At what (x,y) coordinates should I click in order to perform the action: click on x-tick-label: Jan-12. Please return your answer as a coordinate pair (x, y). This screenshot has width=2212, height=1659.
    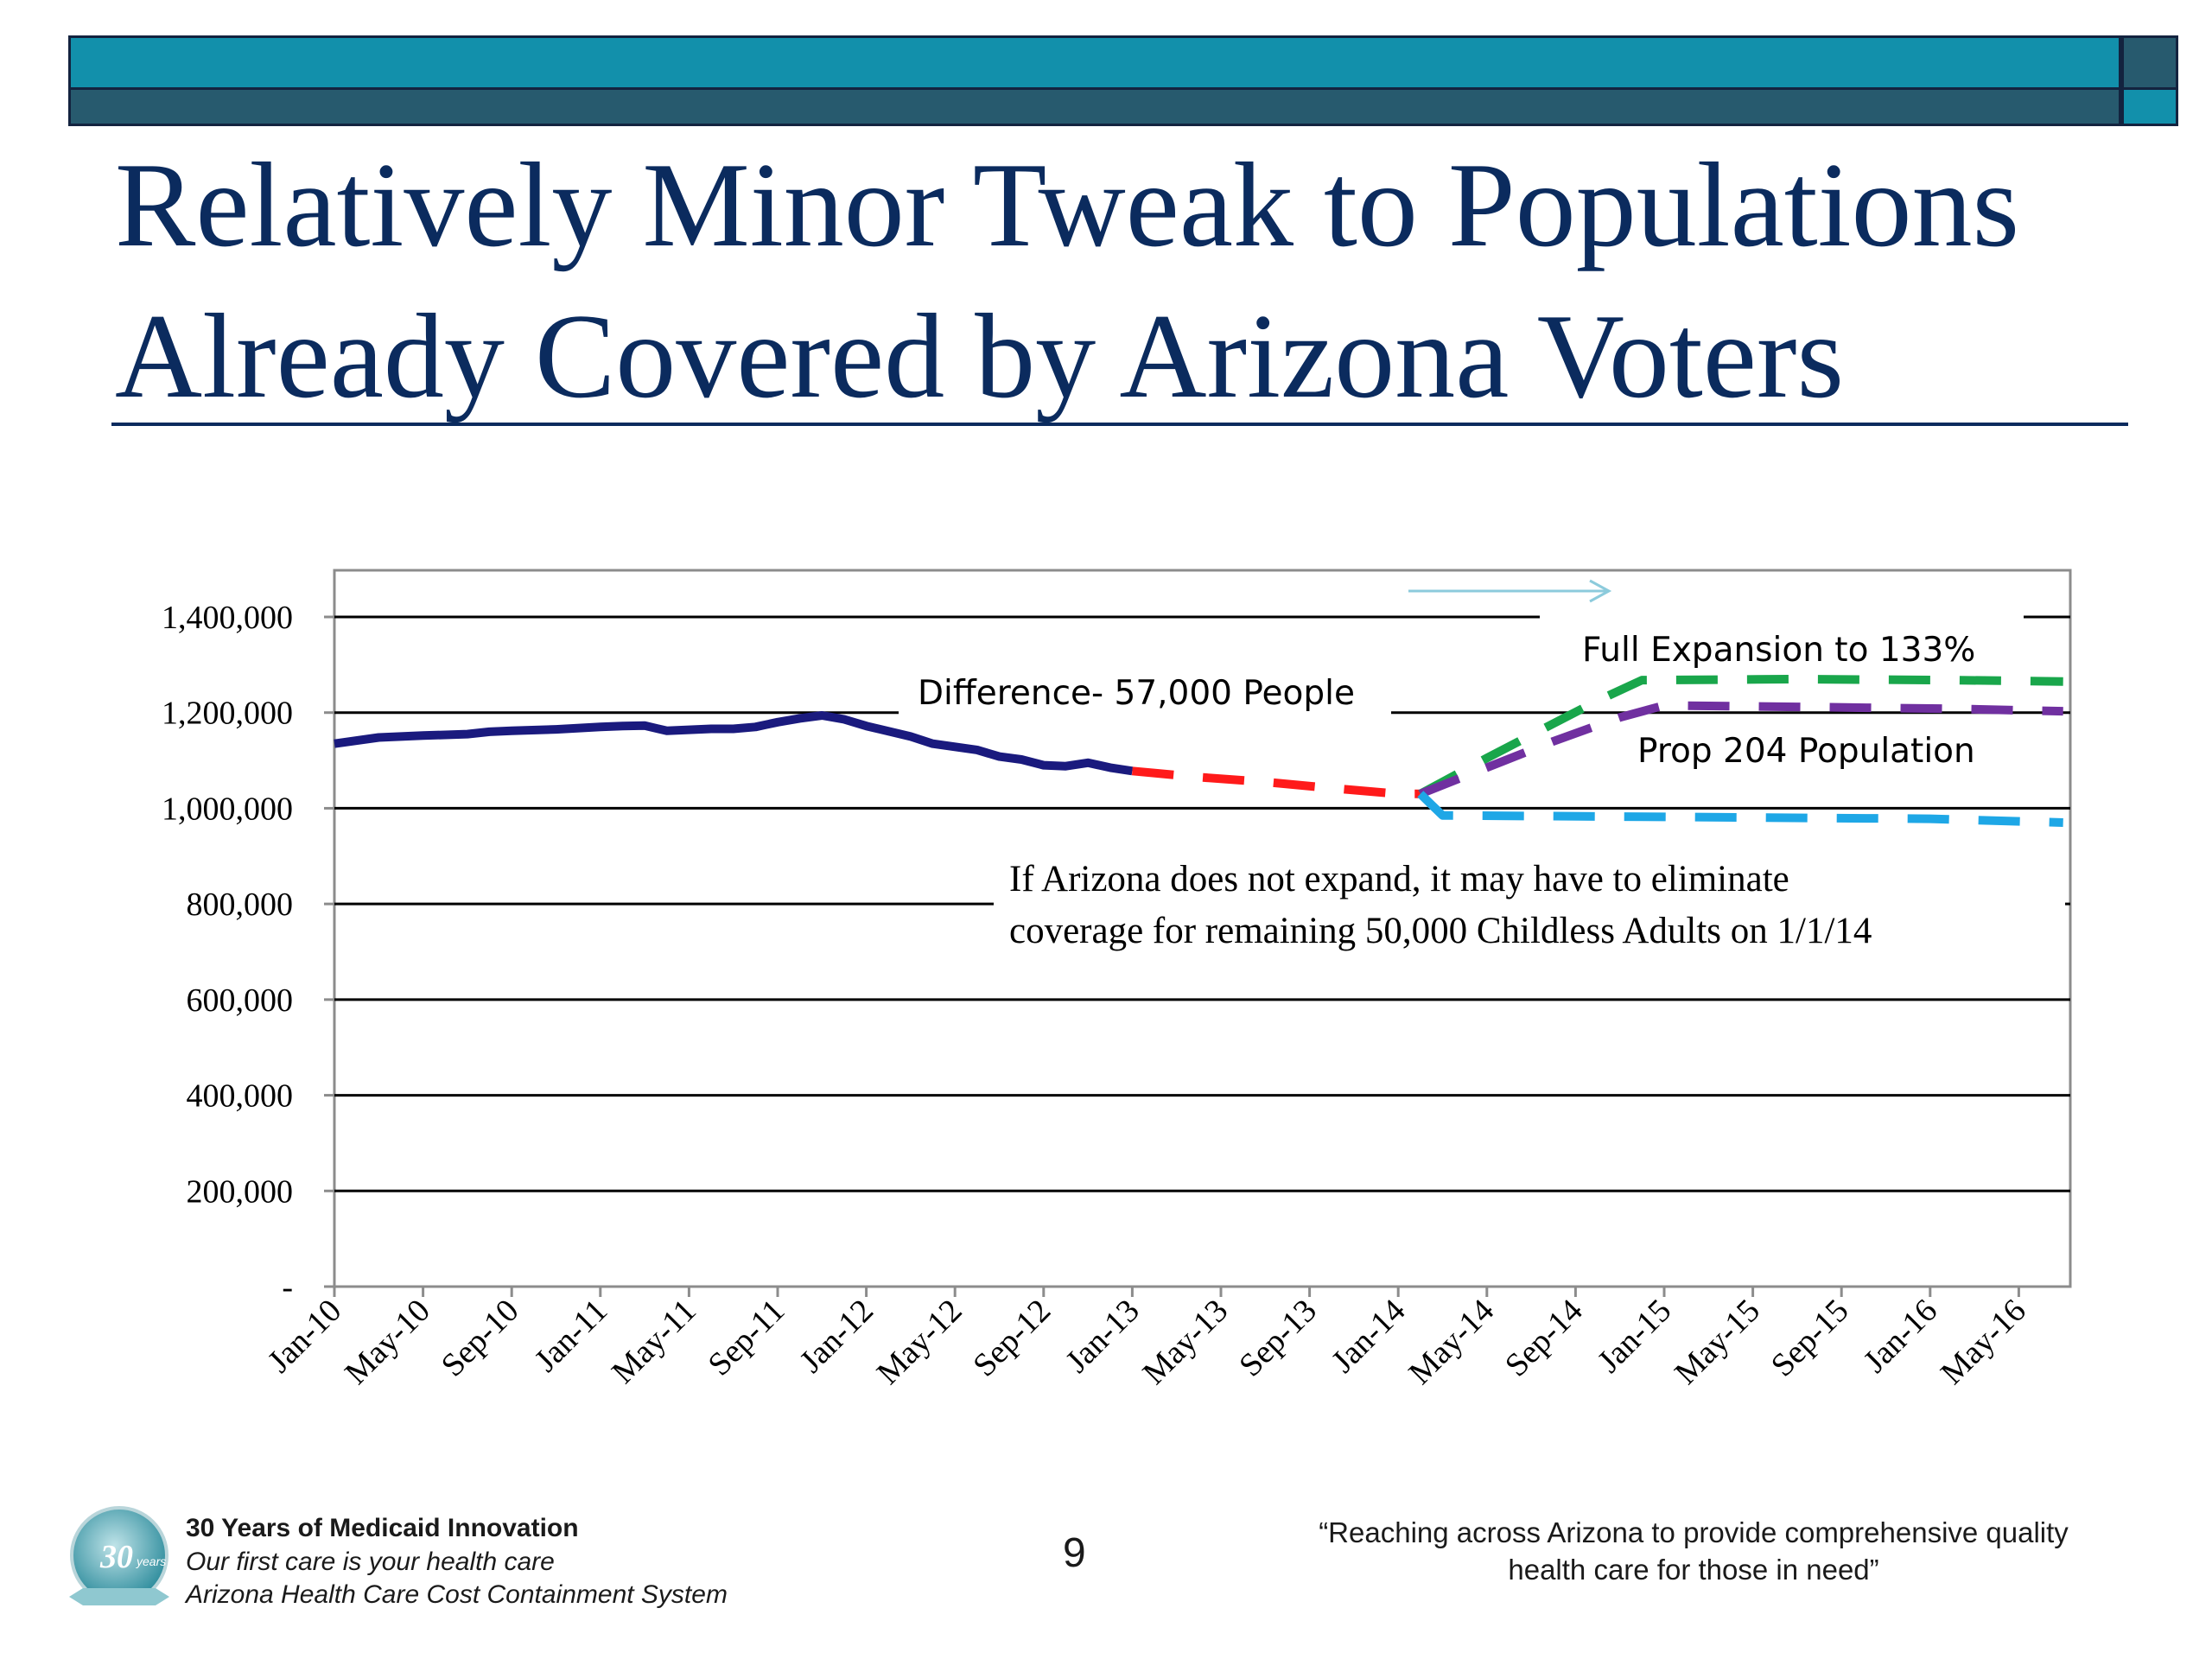
    Looking at the image, I should click on (836, 1336).